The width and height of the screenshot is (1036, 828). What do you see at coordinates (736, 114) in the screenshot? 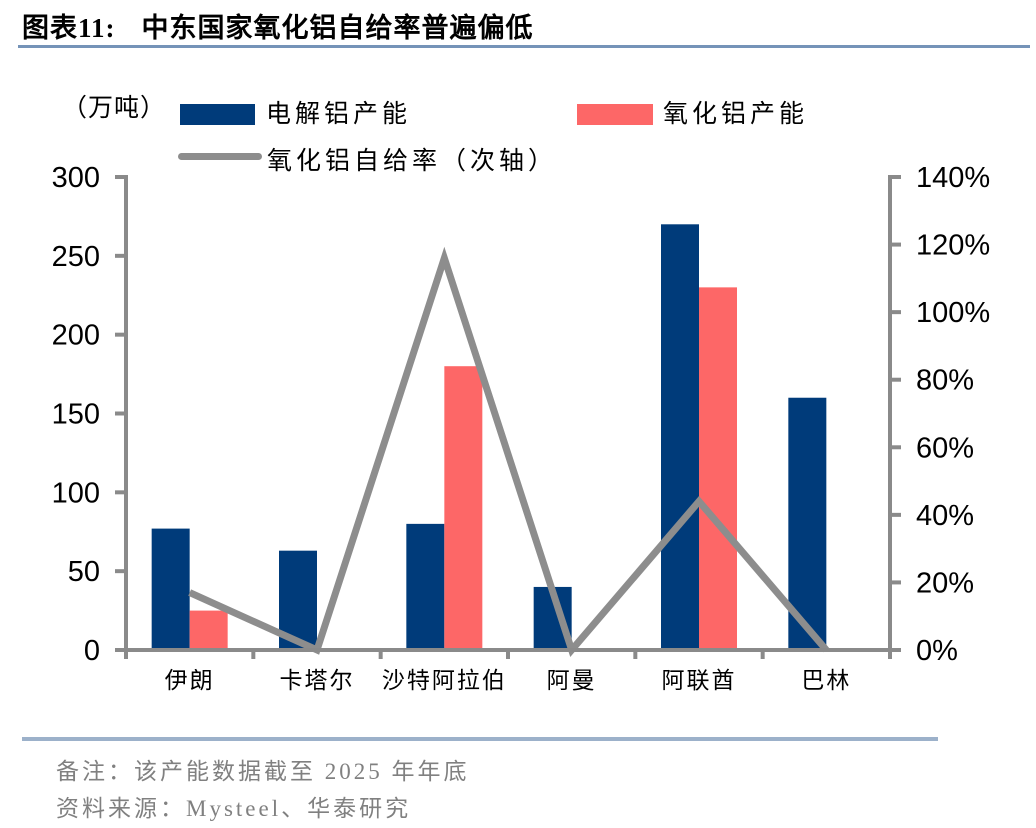
I see `legend-label-alumina: 氧化铝产能` at bounding box center [736, 114].